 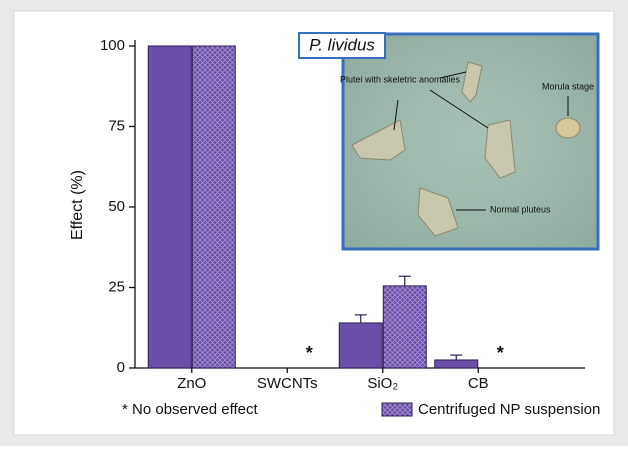 What do you see at coordinates (478, 383) in the screenshot?
I see `x-tick-label: CB` at bounding box center [478, 383].